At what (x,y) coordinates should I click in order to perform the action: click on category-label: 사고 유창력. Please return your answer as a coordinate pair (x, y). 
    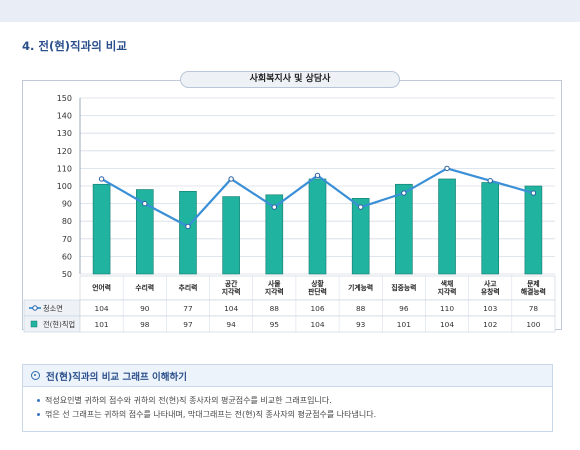
    Looking at the image, I should click on (490, 287).